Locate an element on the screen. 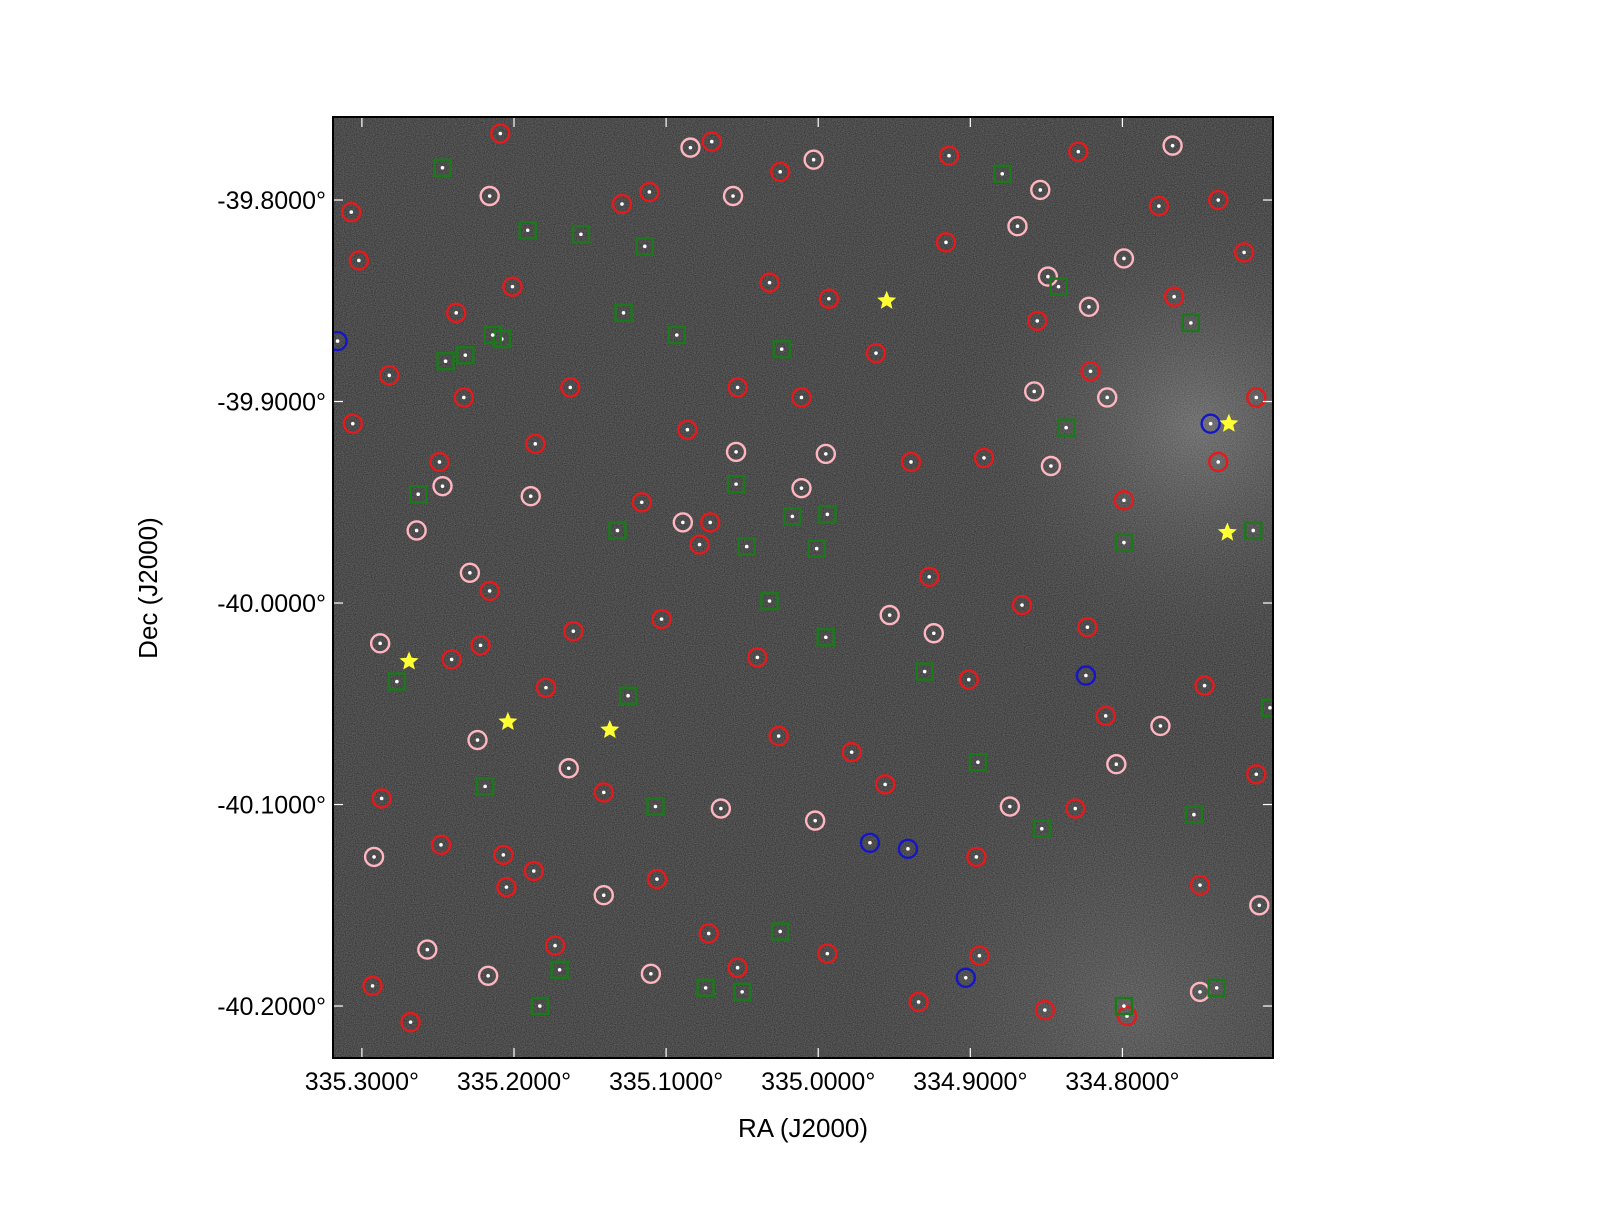  y-tick-label: -40.2000° is located at coordinates (271, 1007).